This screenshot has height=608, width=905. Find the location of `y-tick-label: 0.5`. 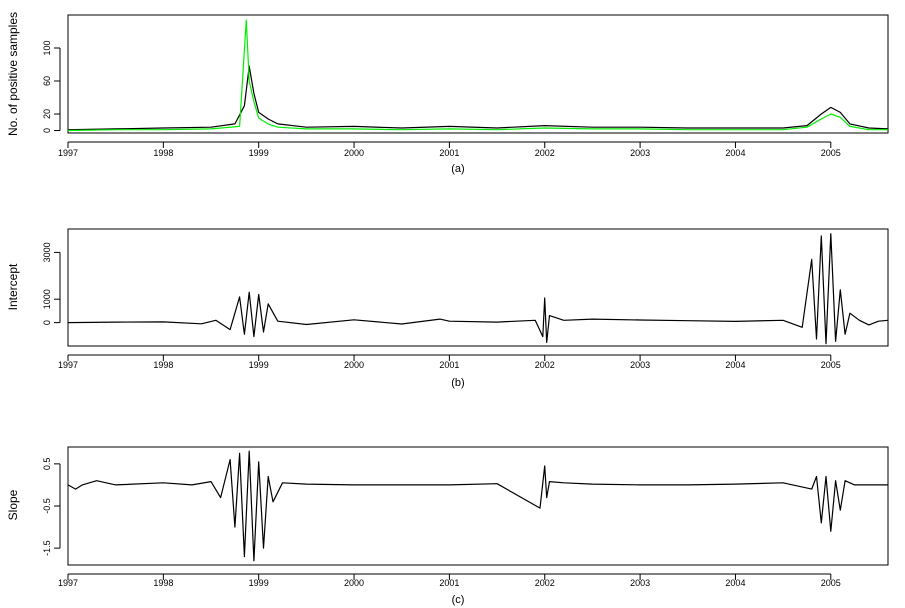

y-tick-label: 0.5 is located at coordinates (47, 464).